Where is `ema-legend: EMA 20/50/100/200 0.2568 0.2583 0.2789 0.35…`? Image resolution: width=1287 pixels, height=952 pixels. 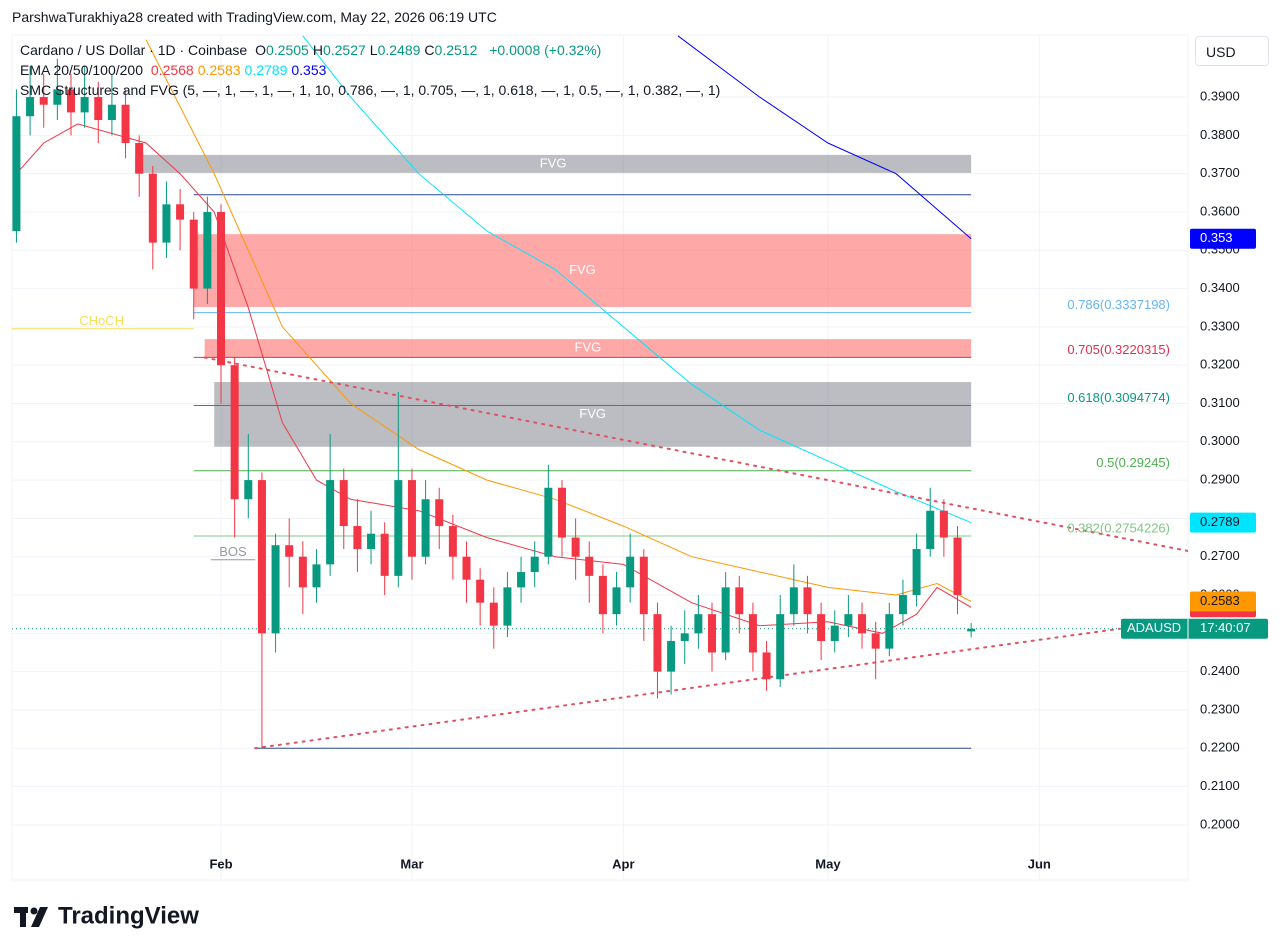 ema-legend: EMA 20/50/100/200 0.2568 0.2583 0.2789 0.35… is located at coordinates (175, 70).